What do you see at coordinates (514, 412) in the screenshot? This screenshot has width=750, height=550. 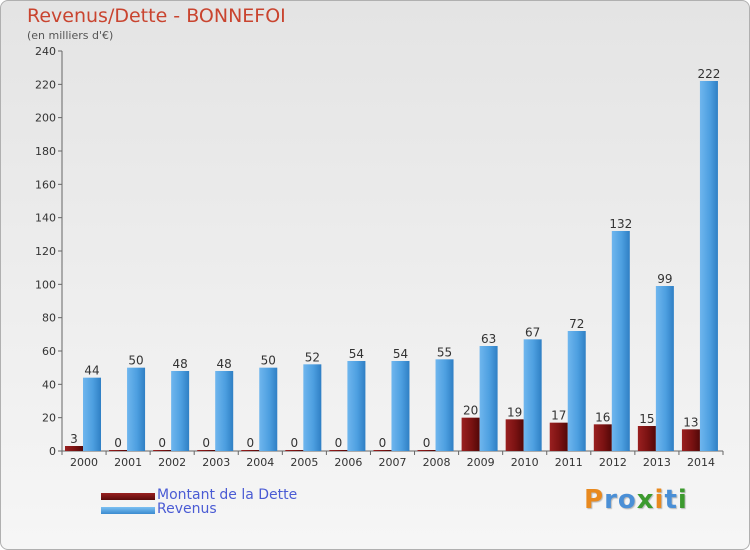 I see `data-label-dette: 19` at bounding box center [514, 412].